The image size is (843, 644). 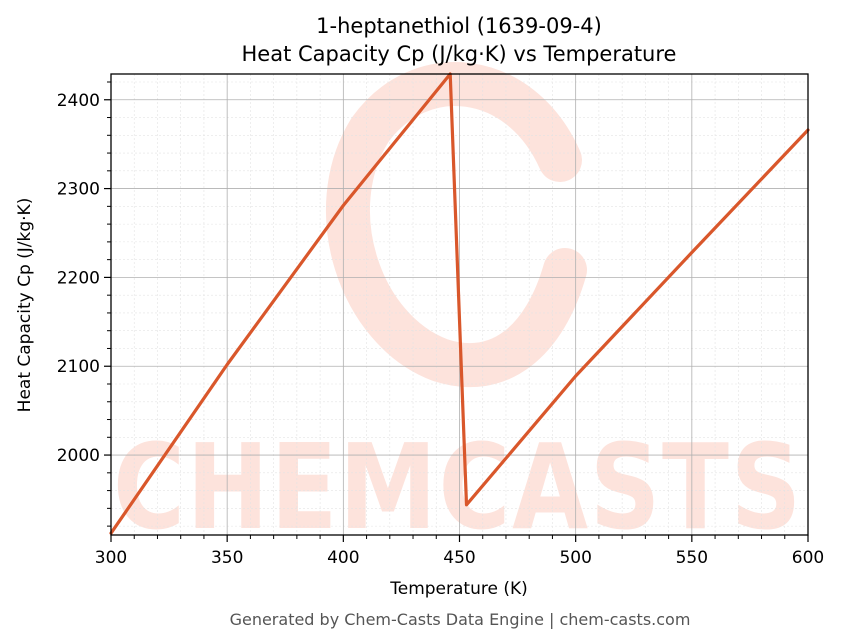 I want to click on x-tick-label: 400, so click(x=343, y=558).